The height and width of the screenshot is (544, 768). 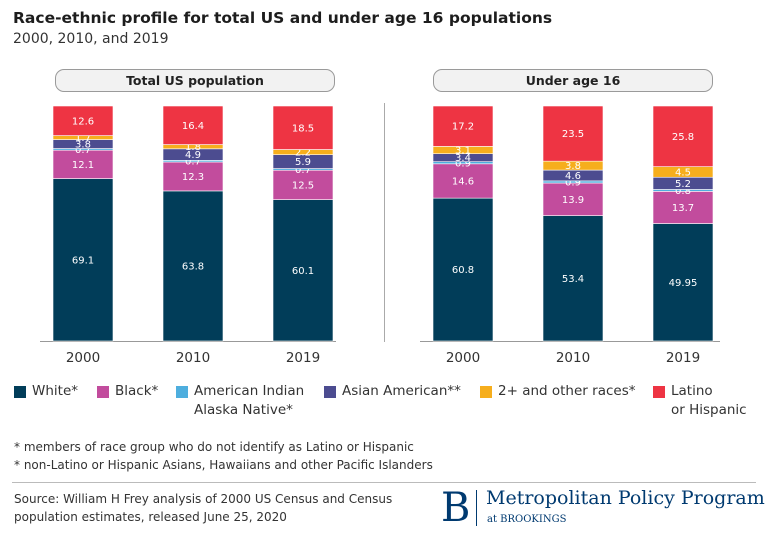 I want to click on bar-under16-2000-latino-or-hispanic, so click(x=463, y=126).